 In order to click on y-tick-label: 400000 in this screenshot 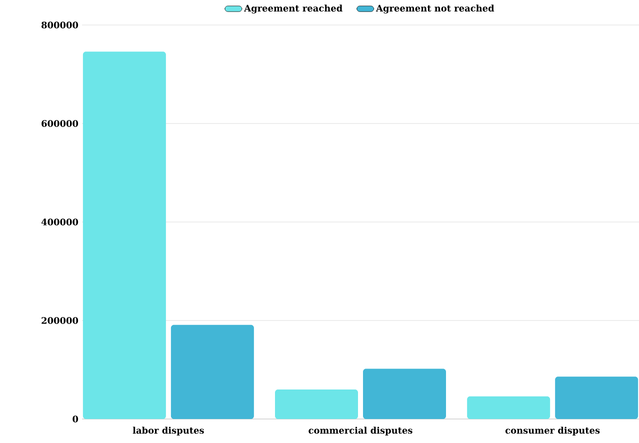, I will do `click(59, 222)`.